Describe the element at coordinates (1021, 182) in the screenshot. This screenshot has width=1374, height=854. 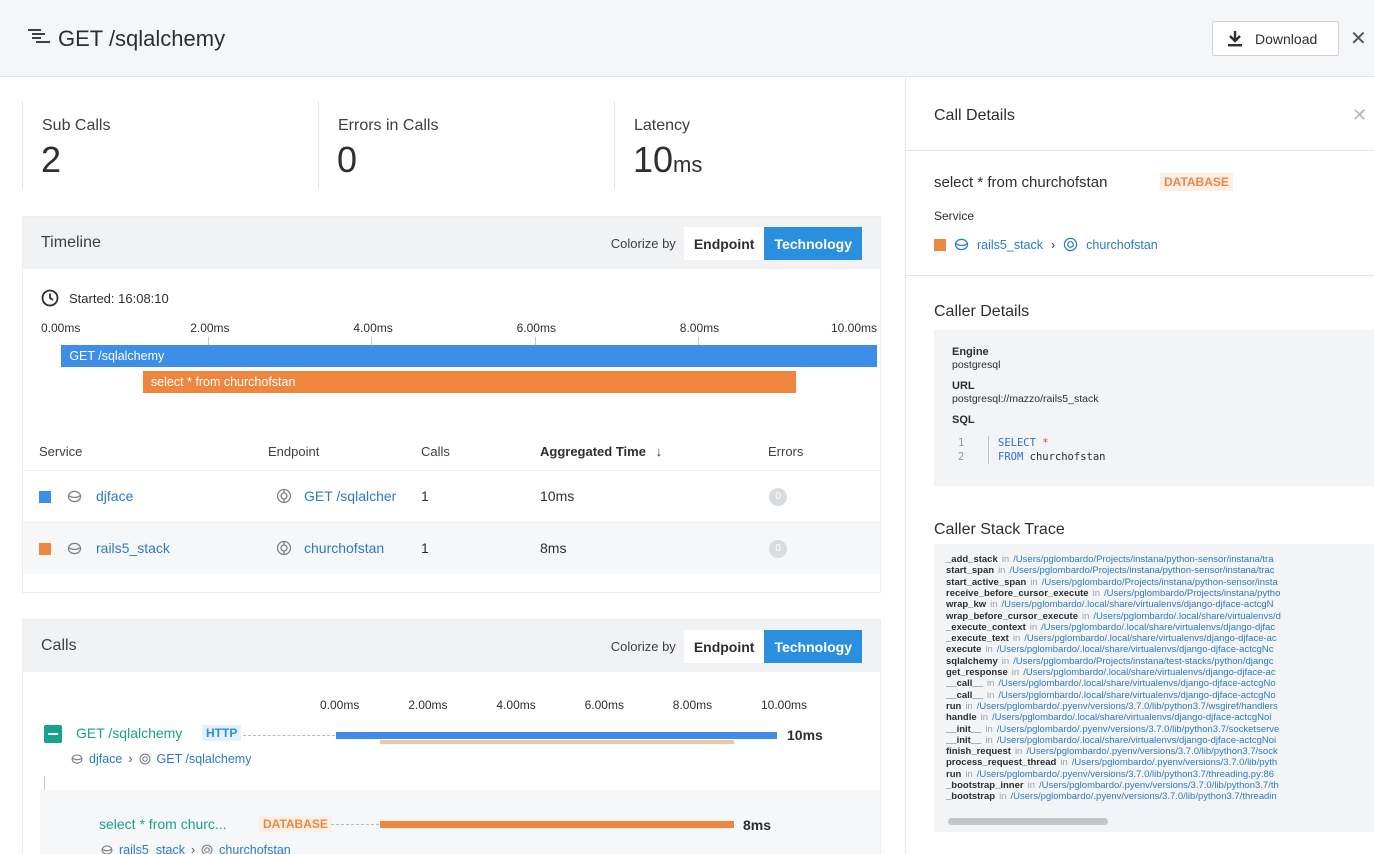
I see `selected-call-name: select * from churchofstan` at that location.